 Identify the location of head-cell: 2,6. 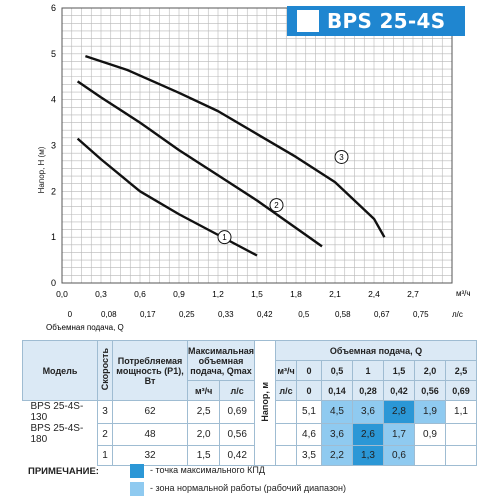
(367, 434).